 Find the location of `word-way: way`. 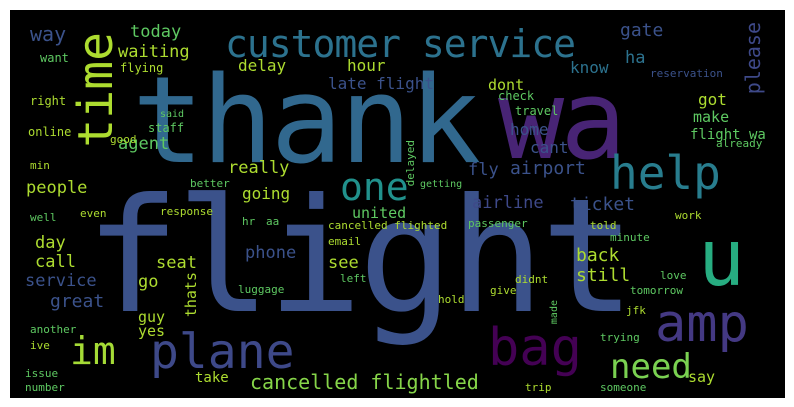

word-way: way is located at coordinates (48, 34).